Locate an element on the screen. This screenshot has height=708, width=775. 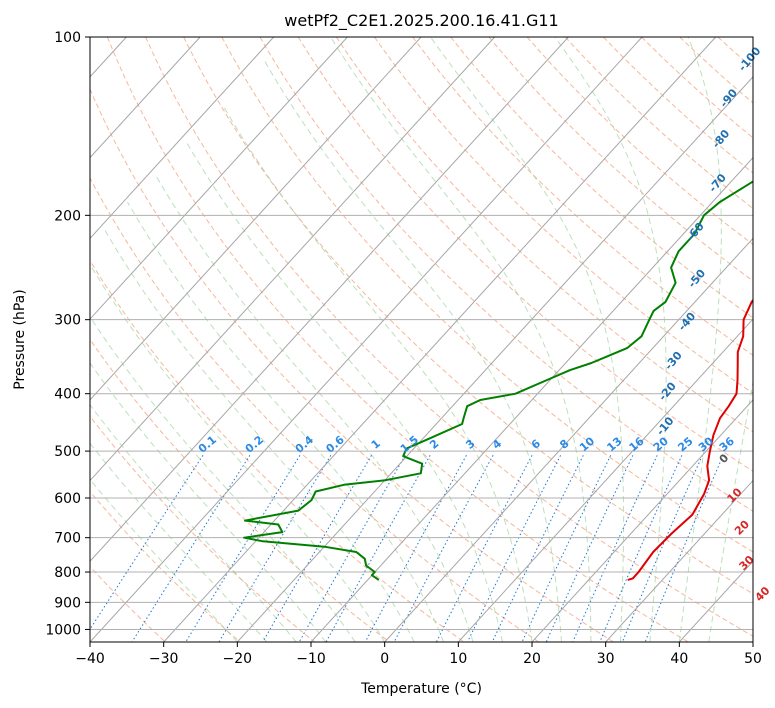
y-tick-label: 800 is located at coordinates (67, 573).